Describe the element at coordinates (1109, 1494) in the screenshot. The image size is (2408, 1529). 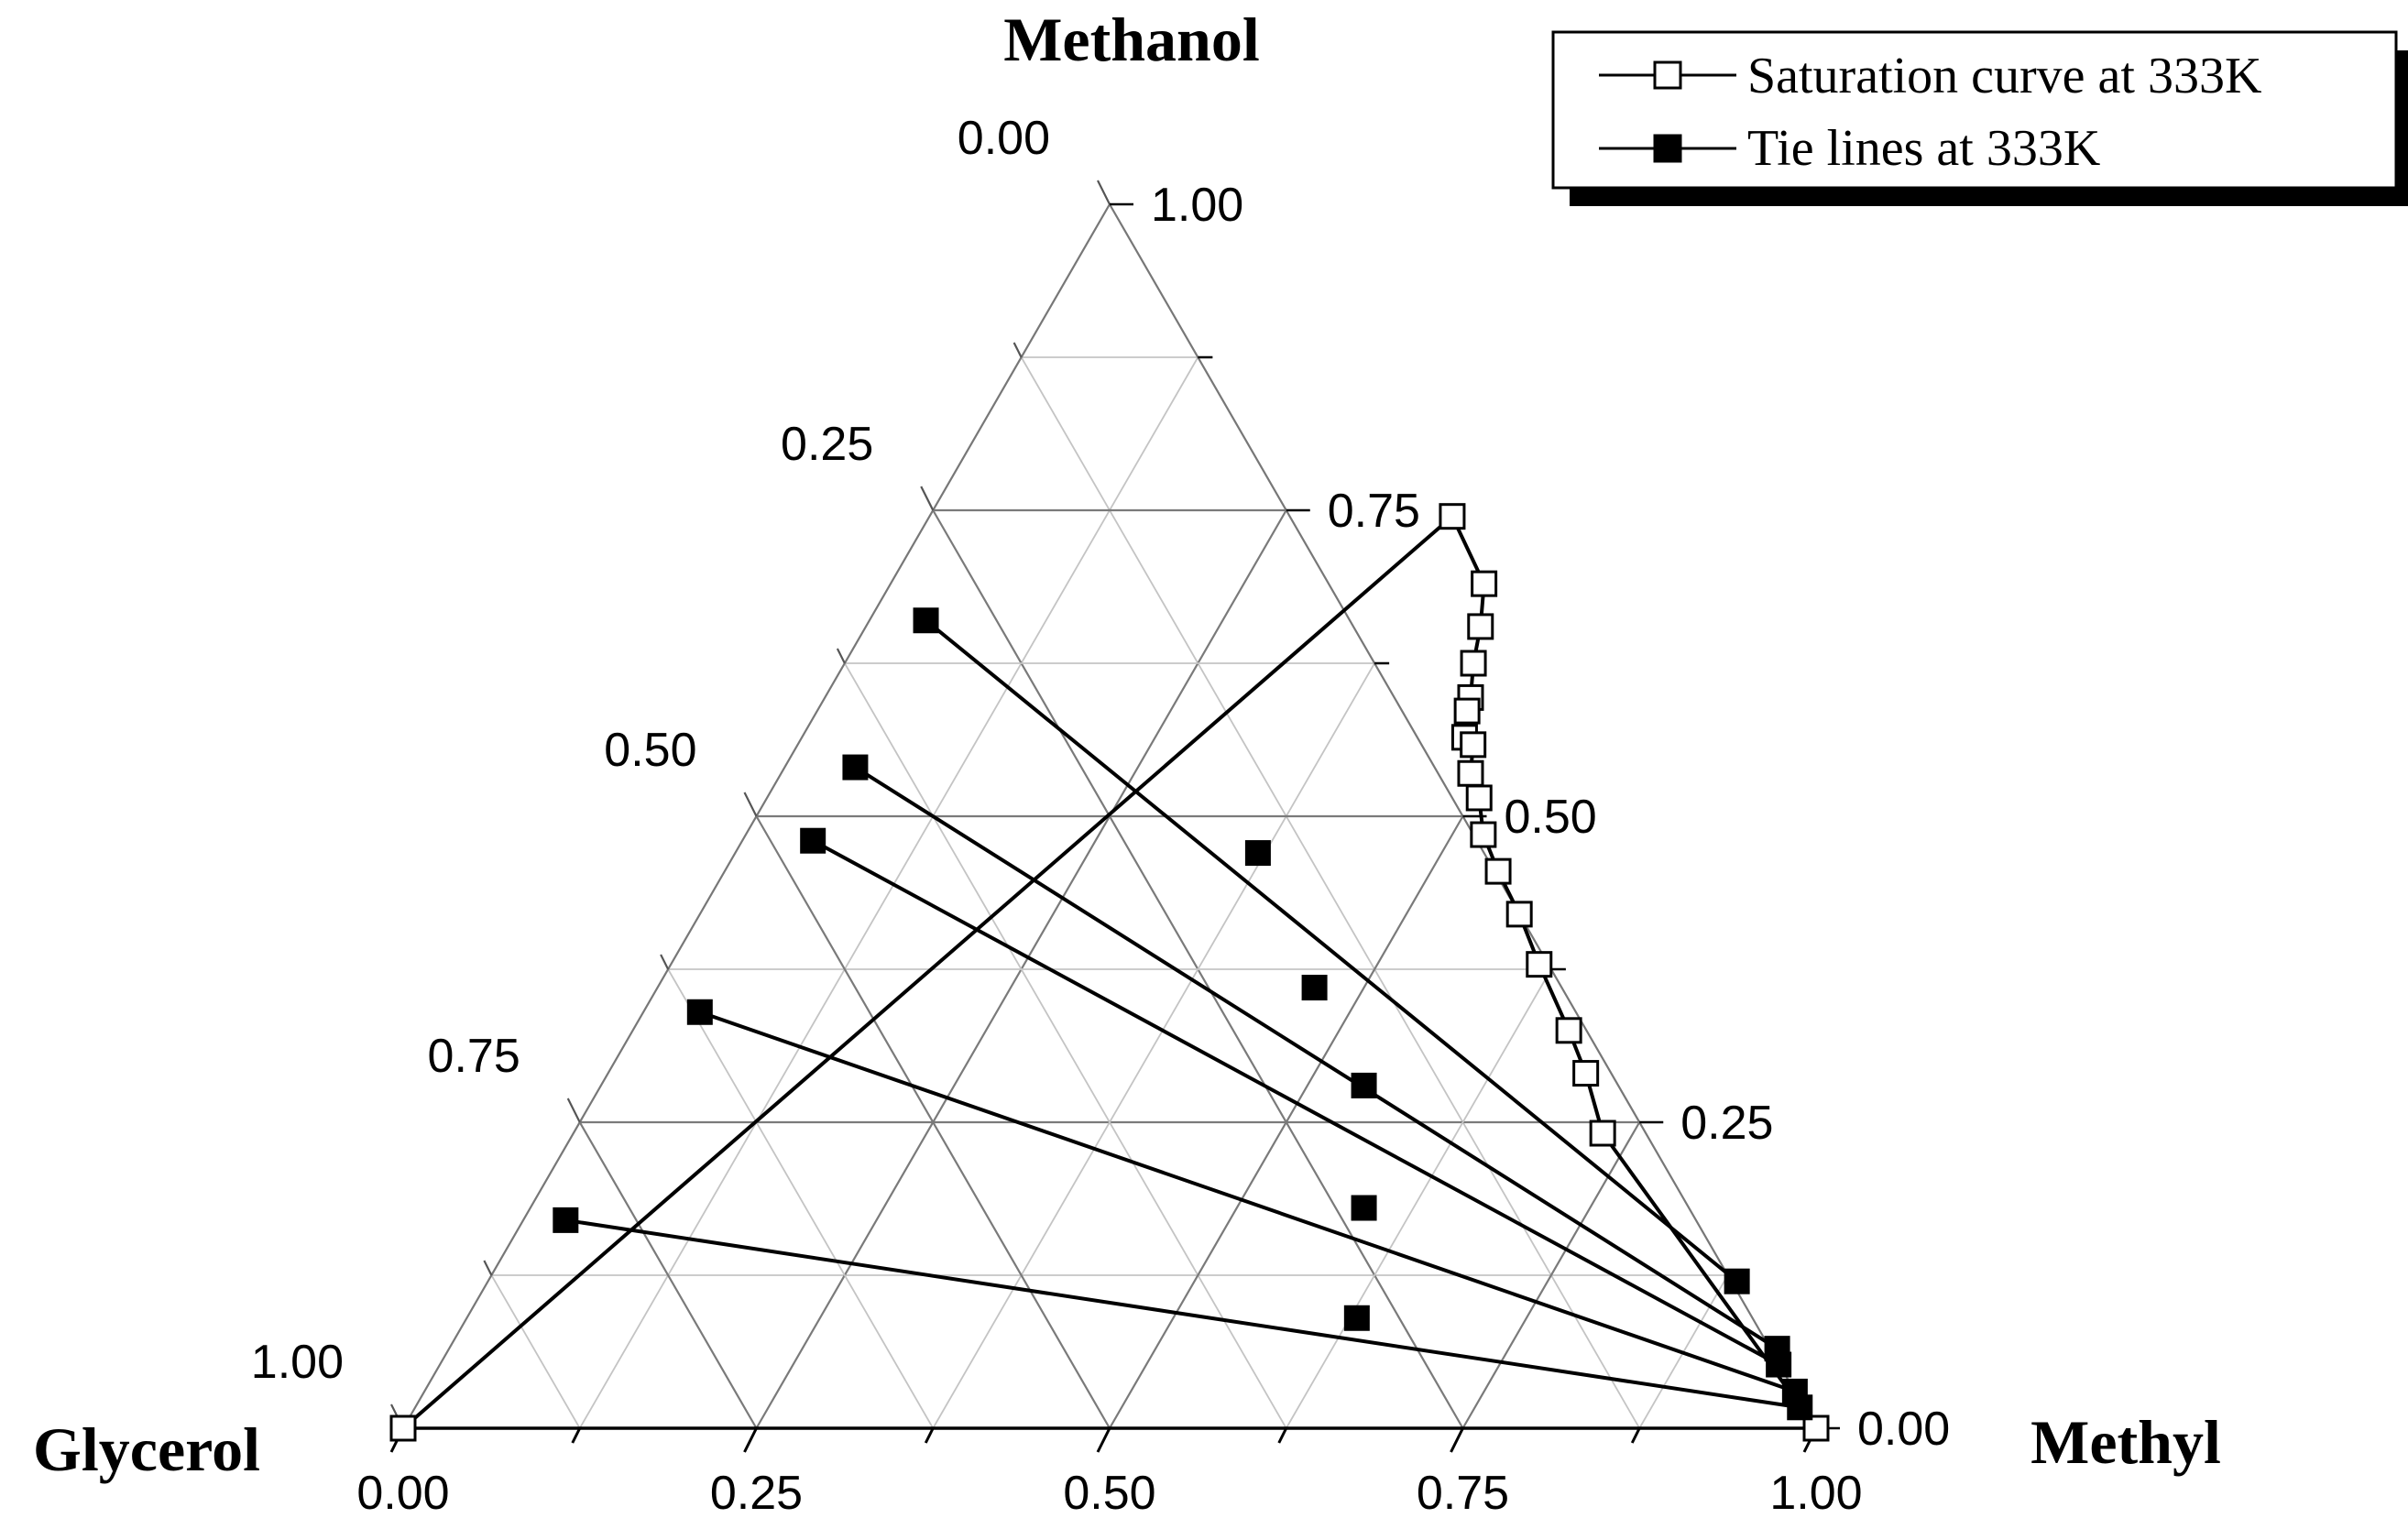
I see `tick-label-bottom: 0.50` at that location.